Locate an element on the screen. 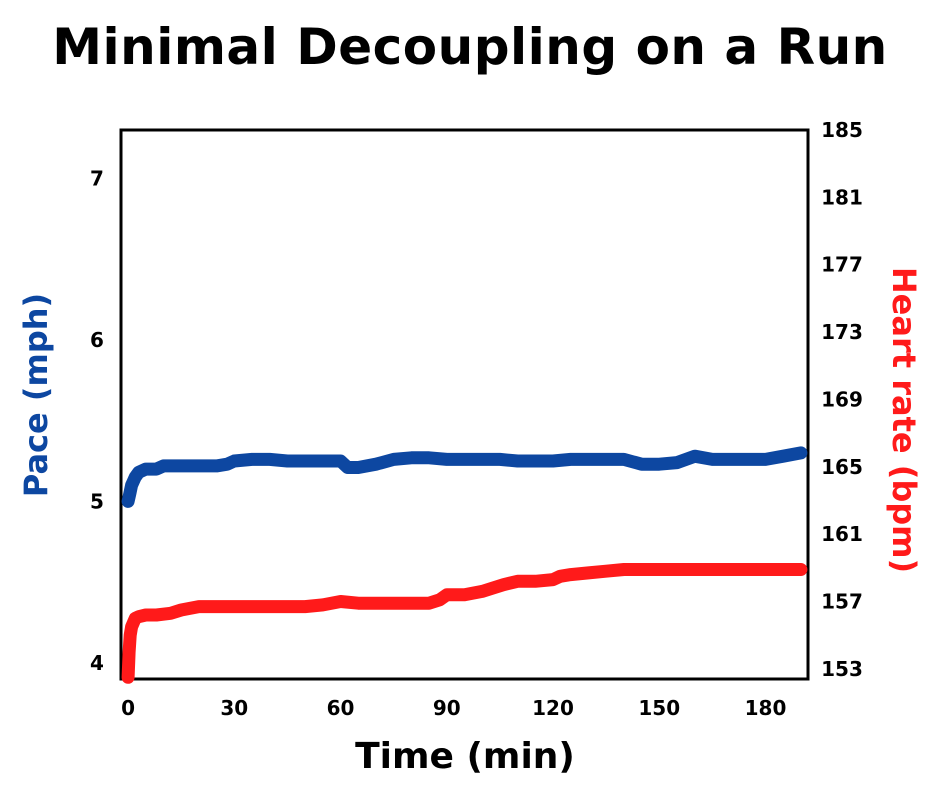 The width and height of the screenshot is (940, 788). y-right-tick-label: 165 is located at coordinates (842, 467).